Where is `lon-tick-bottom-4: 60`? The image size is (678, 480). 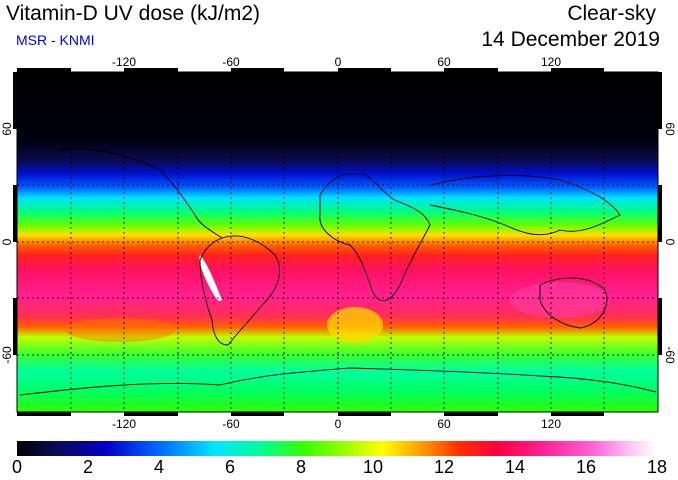 lon-tick-bottom-4: 60 is located at coordinates (444, 424).